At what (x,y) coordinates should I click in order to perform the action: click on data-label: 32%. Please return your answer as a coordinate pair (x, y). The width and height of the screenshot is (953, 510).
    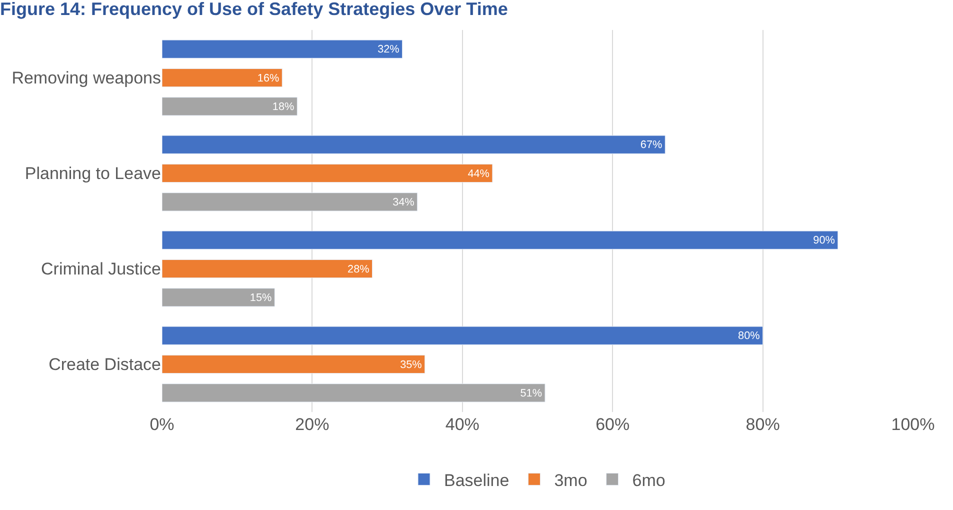
    Looking at the image, I should click on (389, 50).